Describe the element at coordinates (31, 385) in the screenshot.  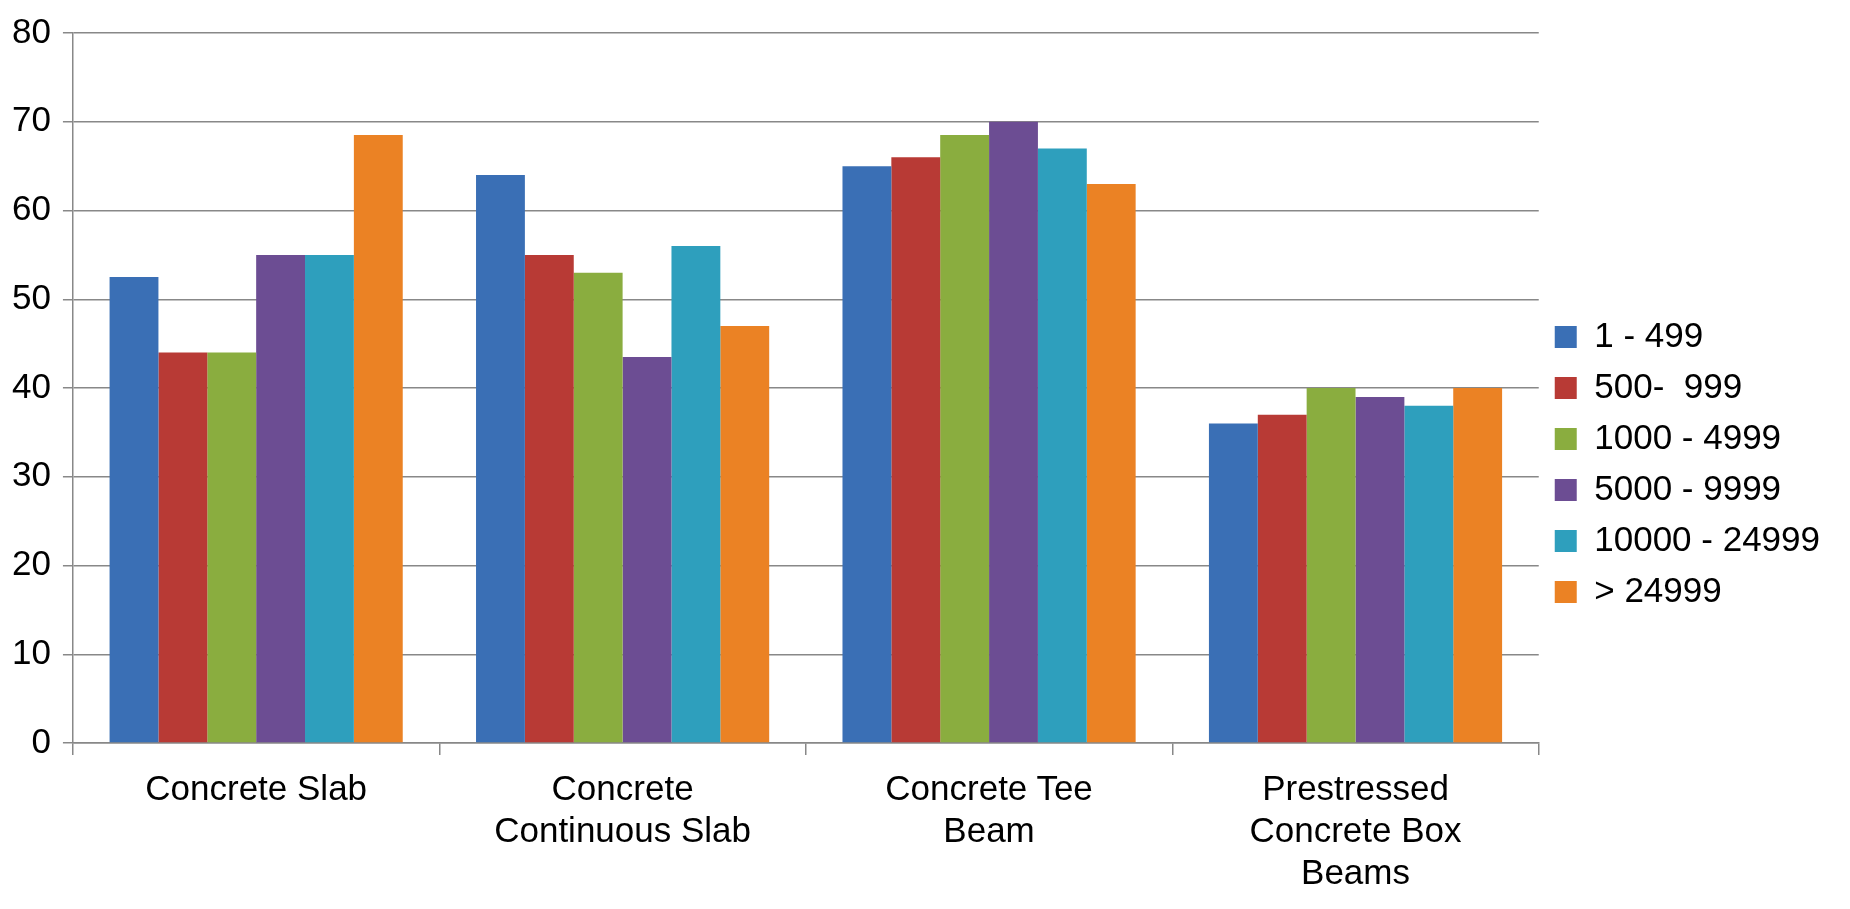
I see `y-tick-label: 40` at that location.